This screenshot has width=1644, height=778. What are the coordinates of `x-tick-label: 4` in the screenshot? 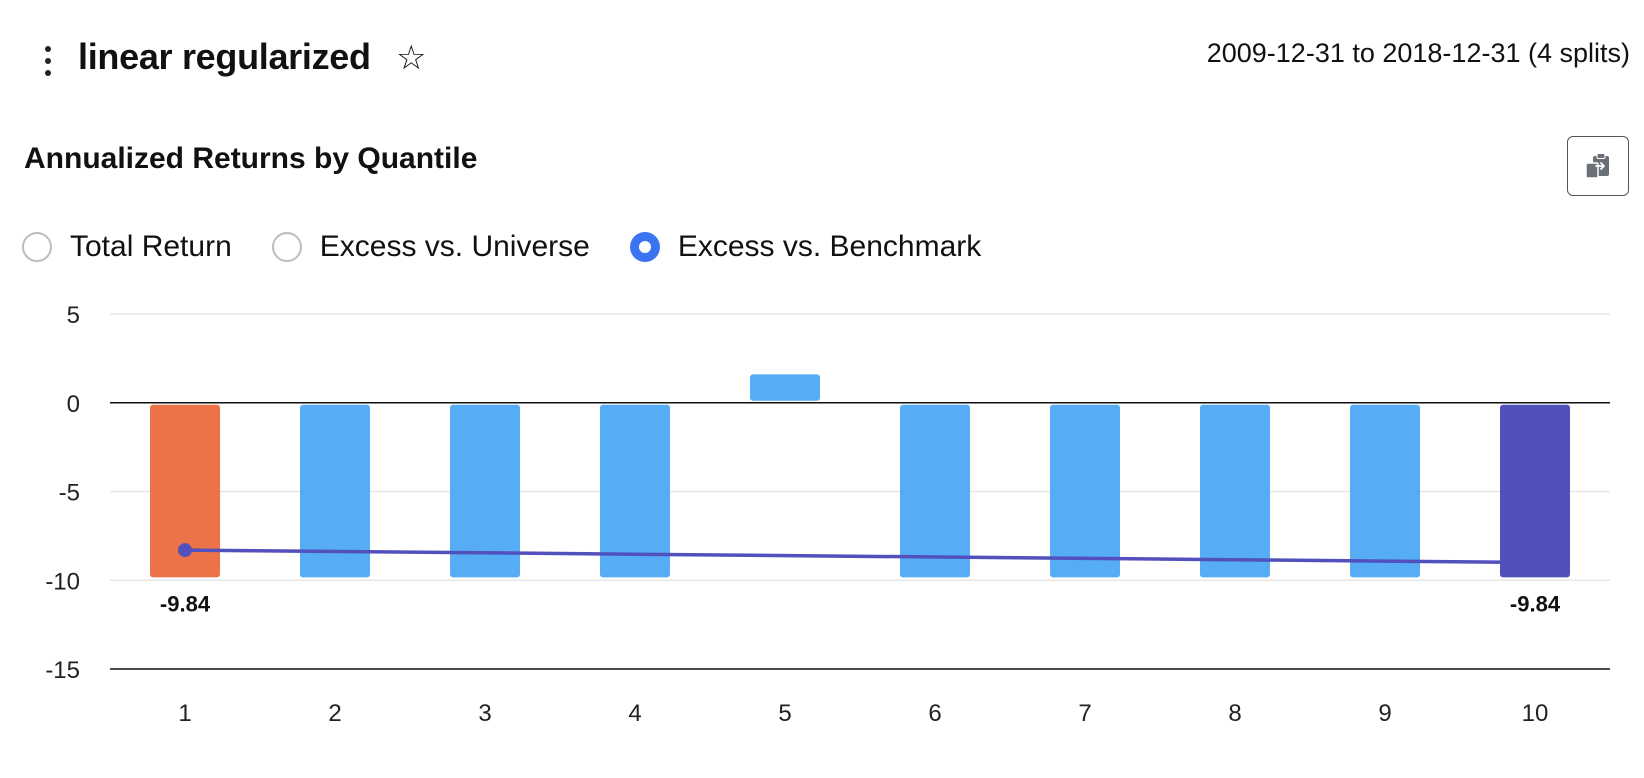 It's located at (634, 713).